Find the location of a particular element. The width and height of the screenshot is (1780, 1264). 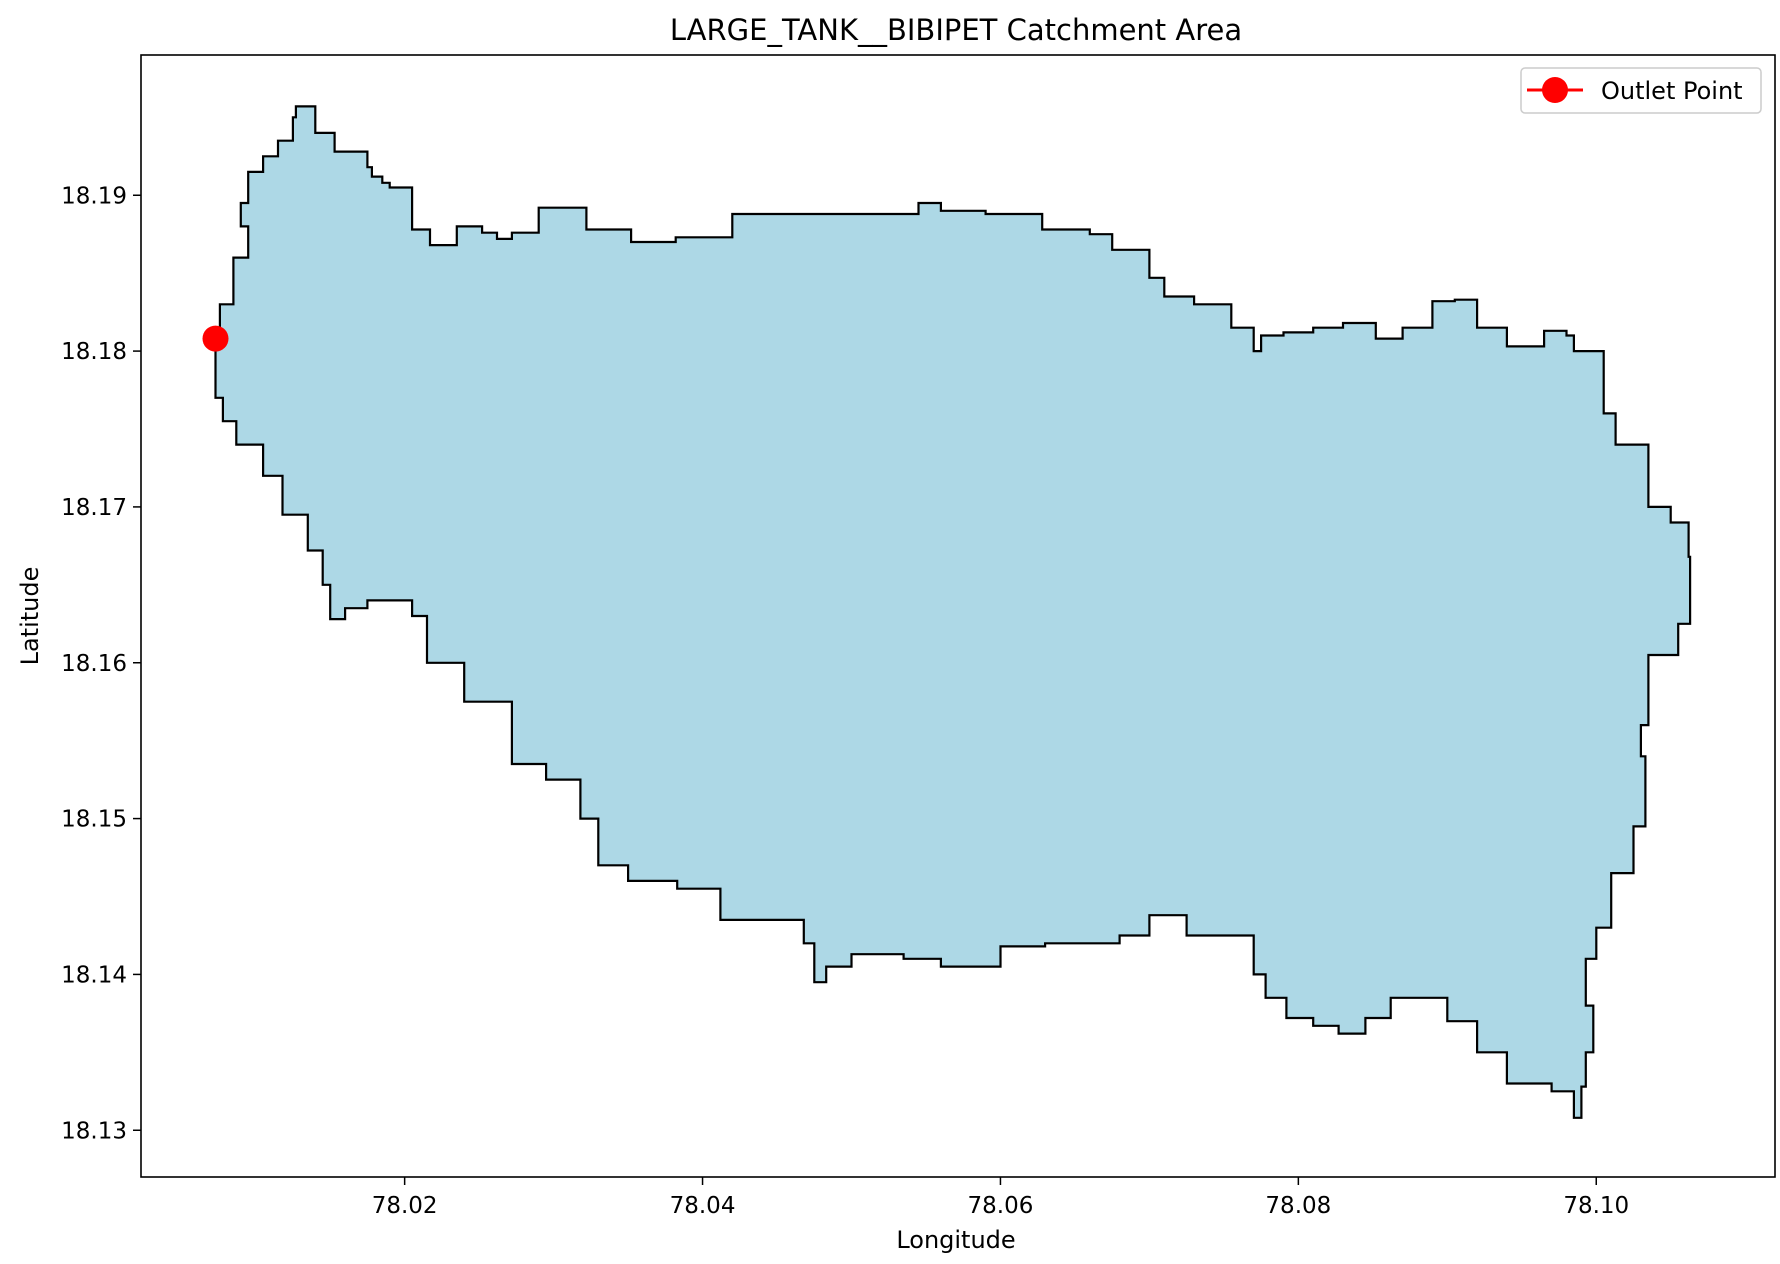

legend-box is located at coordinates (1641, 90).